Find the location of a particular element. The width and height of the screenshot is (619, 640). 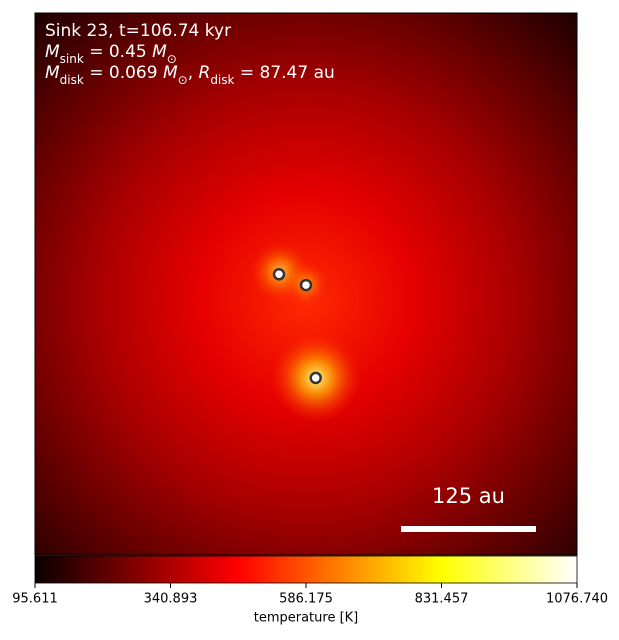

scale-bar-label: 125 au is located at coordinates (468, 496).